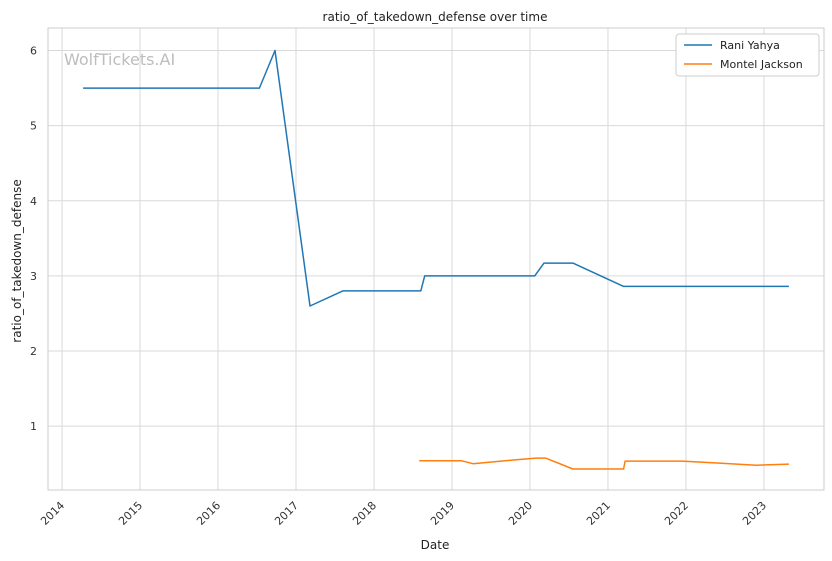  I want to click on y-tick-label-4: 4, so click(33, 201).